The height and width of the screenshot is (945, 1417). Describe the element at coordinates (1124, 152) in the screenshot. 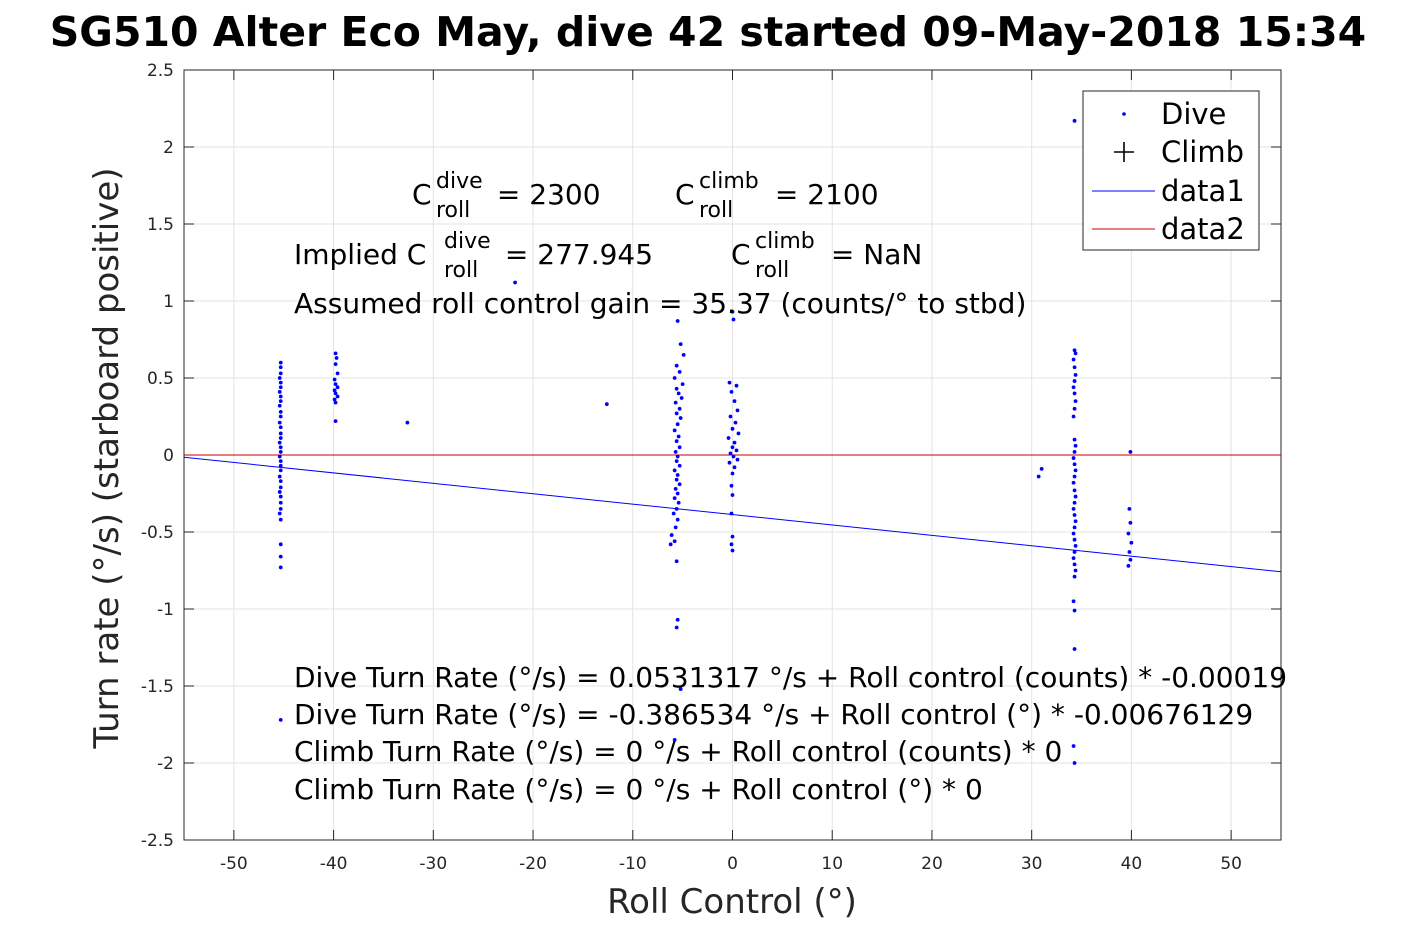

I see `legend-climb-marker` at that location.